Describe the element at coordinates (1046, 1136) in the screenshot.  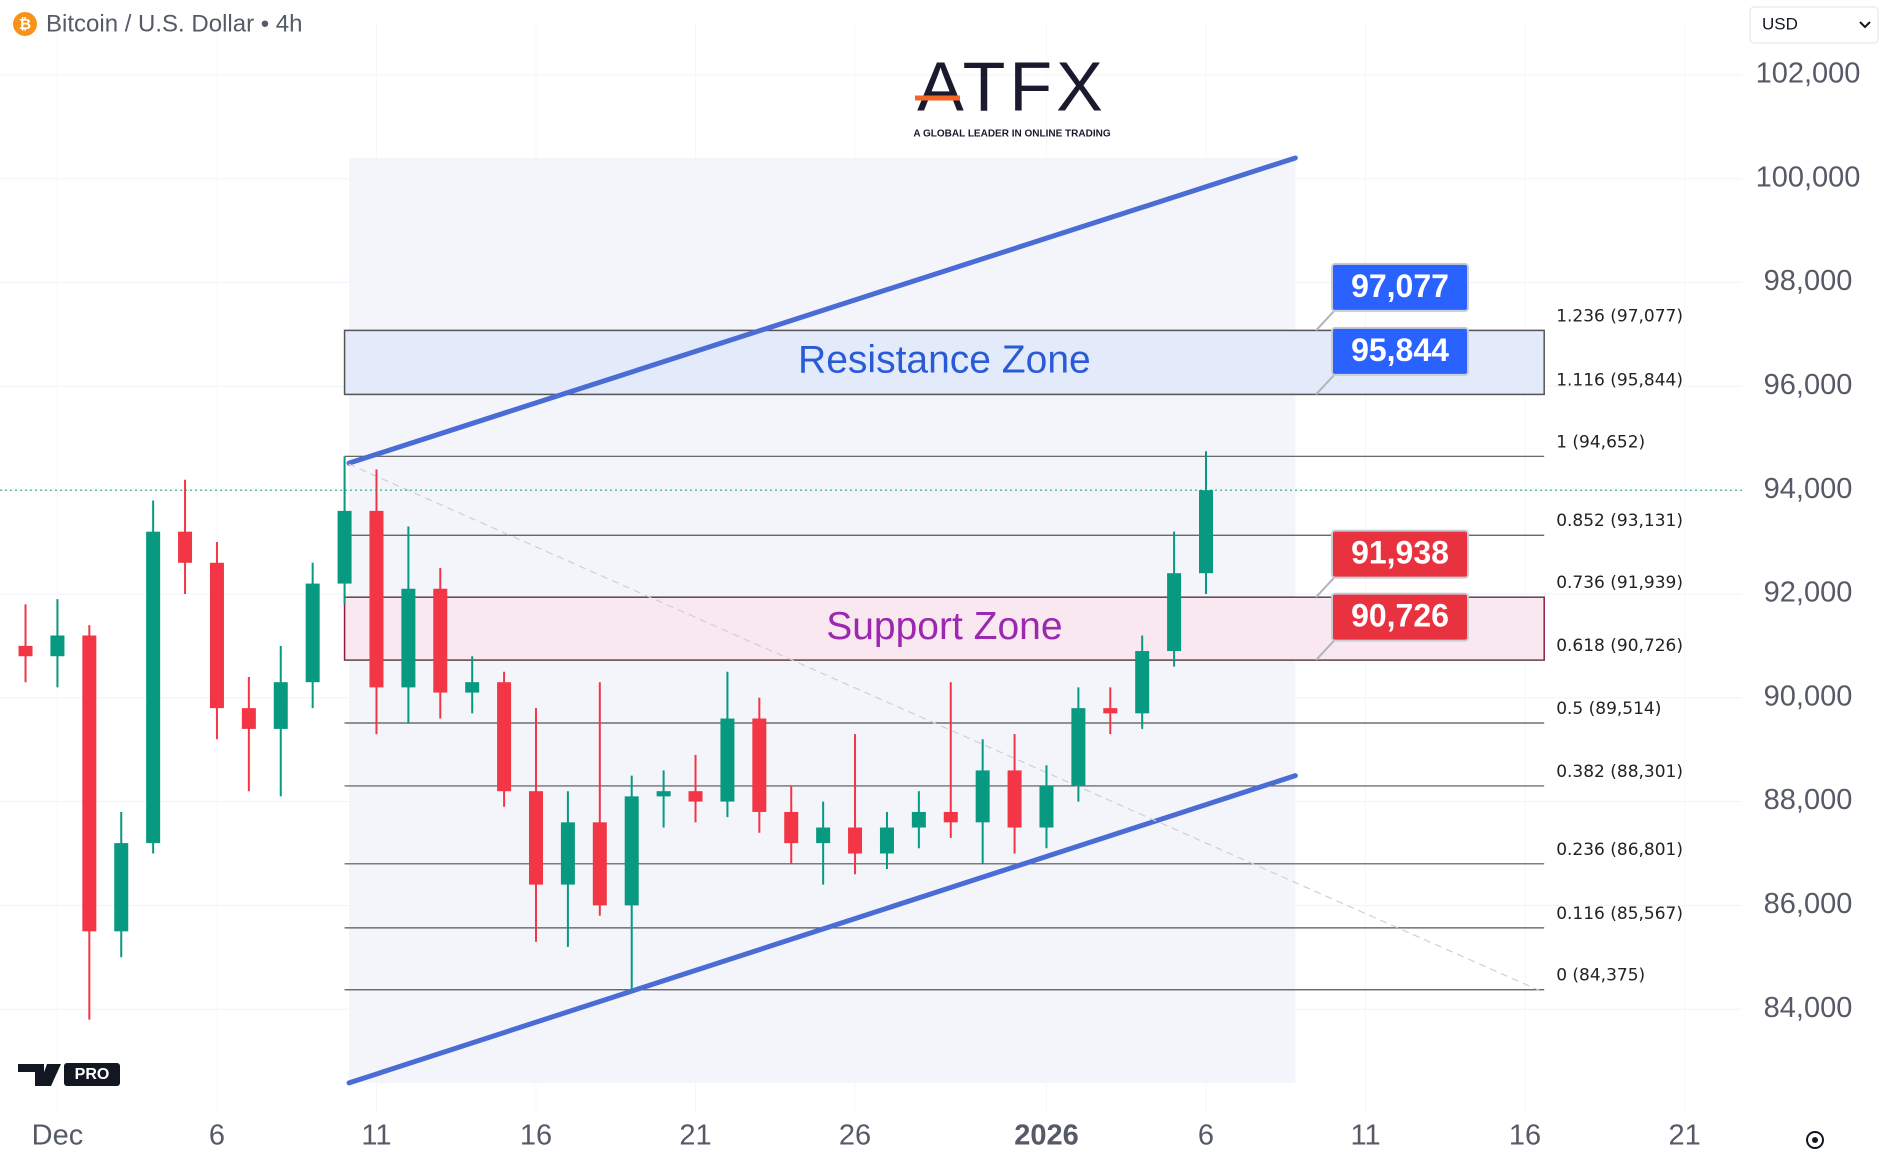
I see `x-tick-label: 2026` at that location.